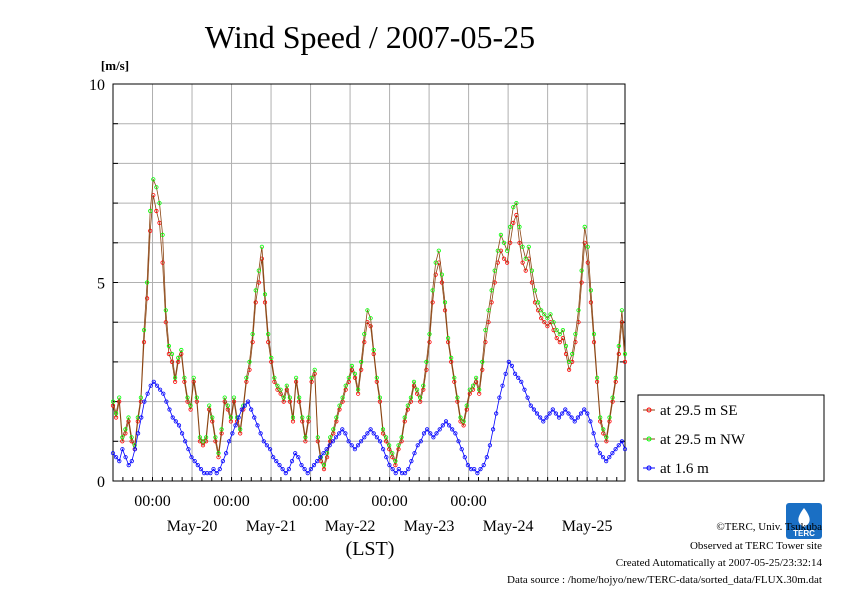 The image size is (842, 595). Describe the element at coordinates (731, 438) in the screenshot. I see `legend-box` at that location.